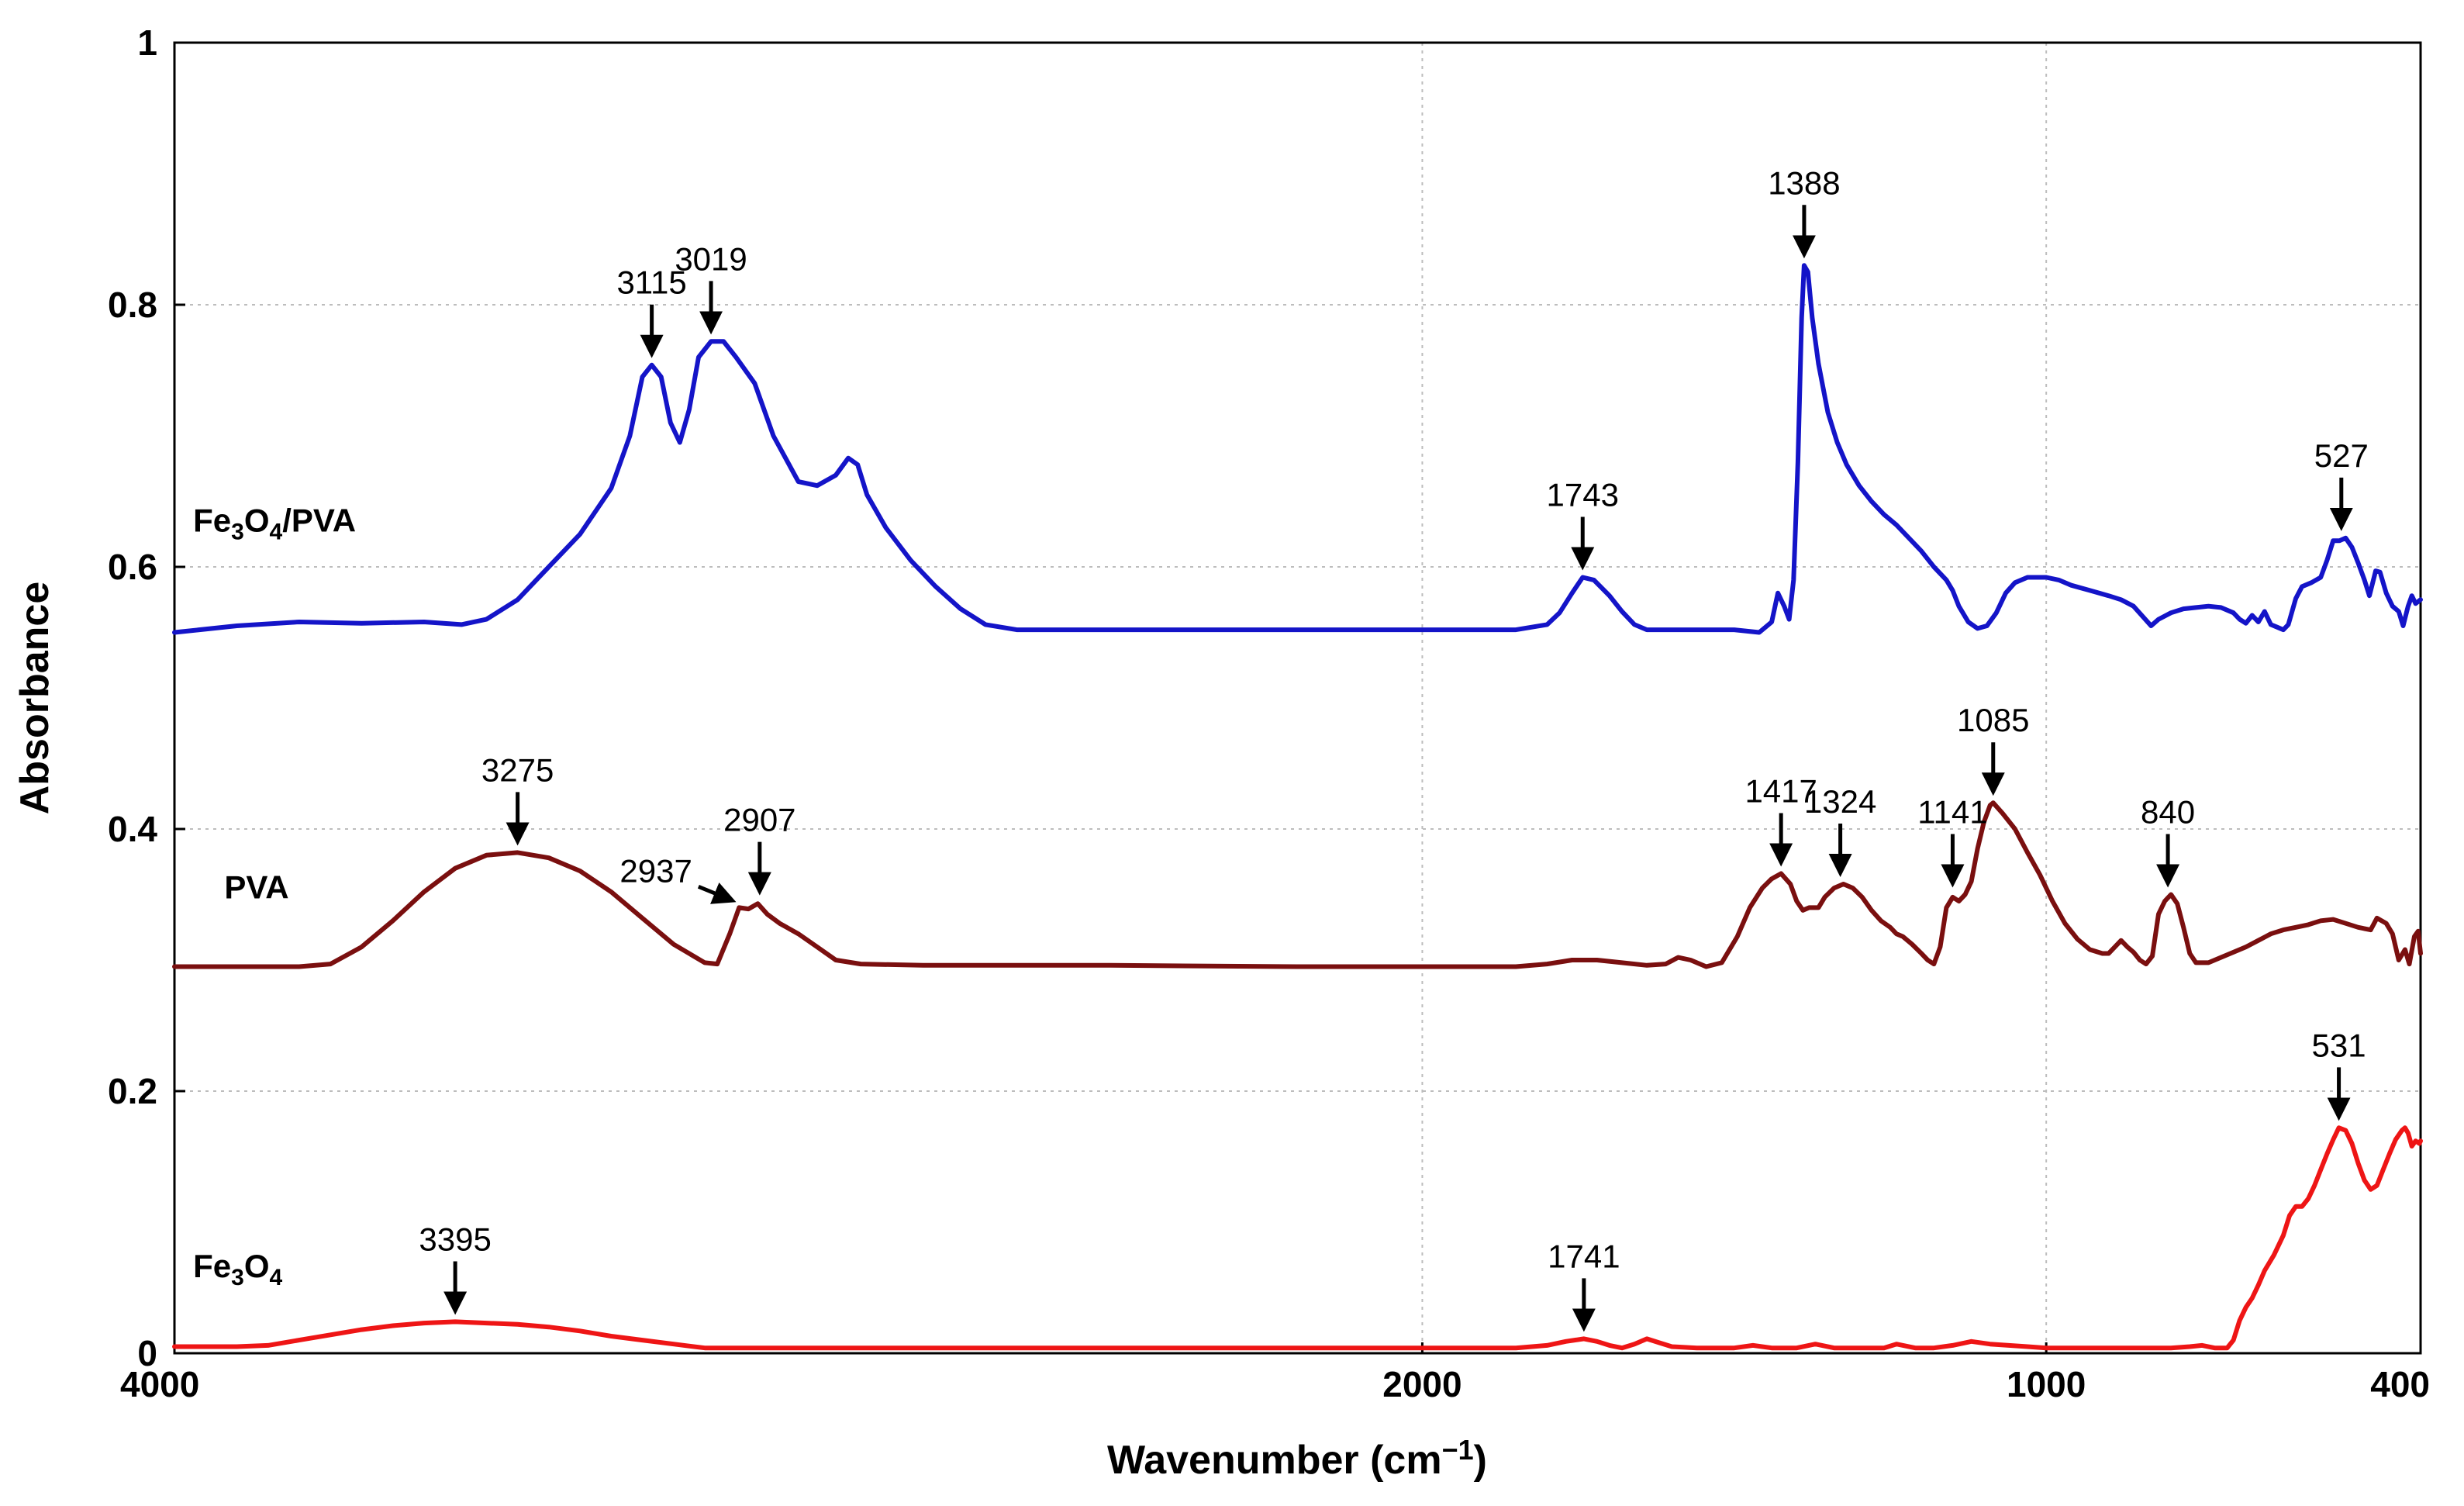 The height and width of the screenshot is (1506, 2464). I want to click on peak-label: 531, so click(2339, 1045).